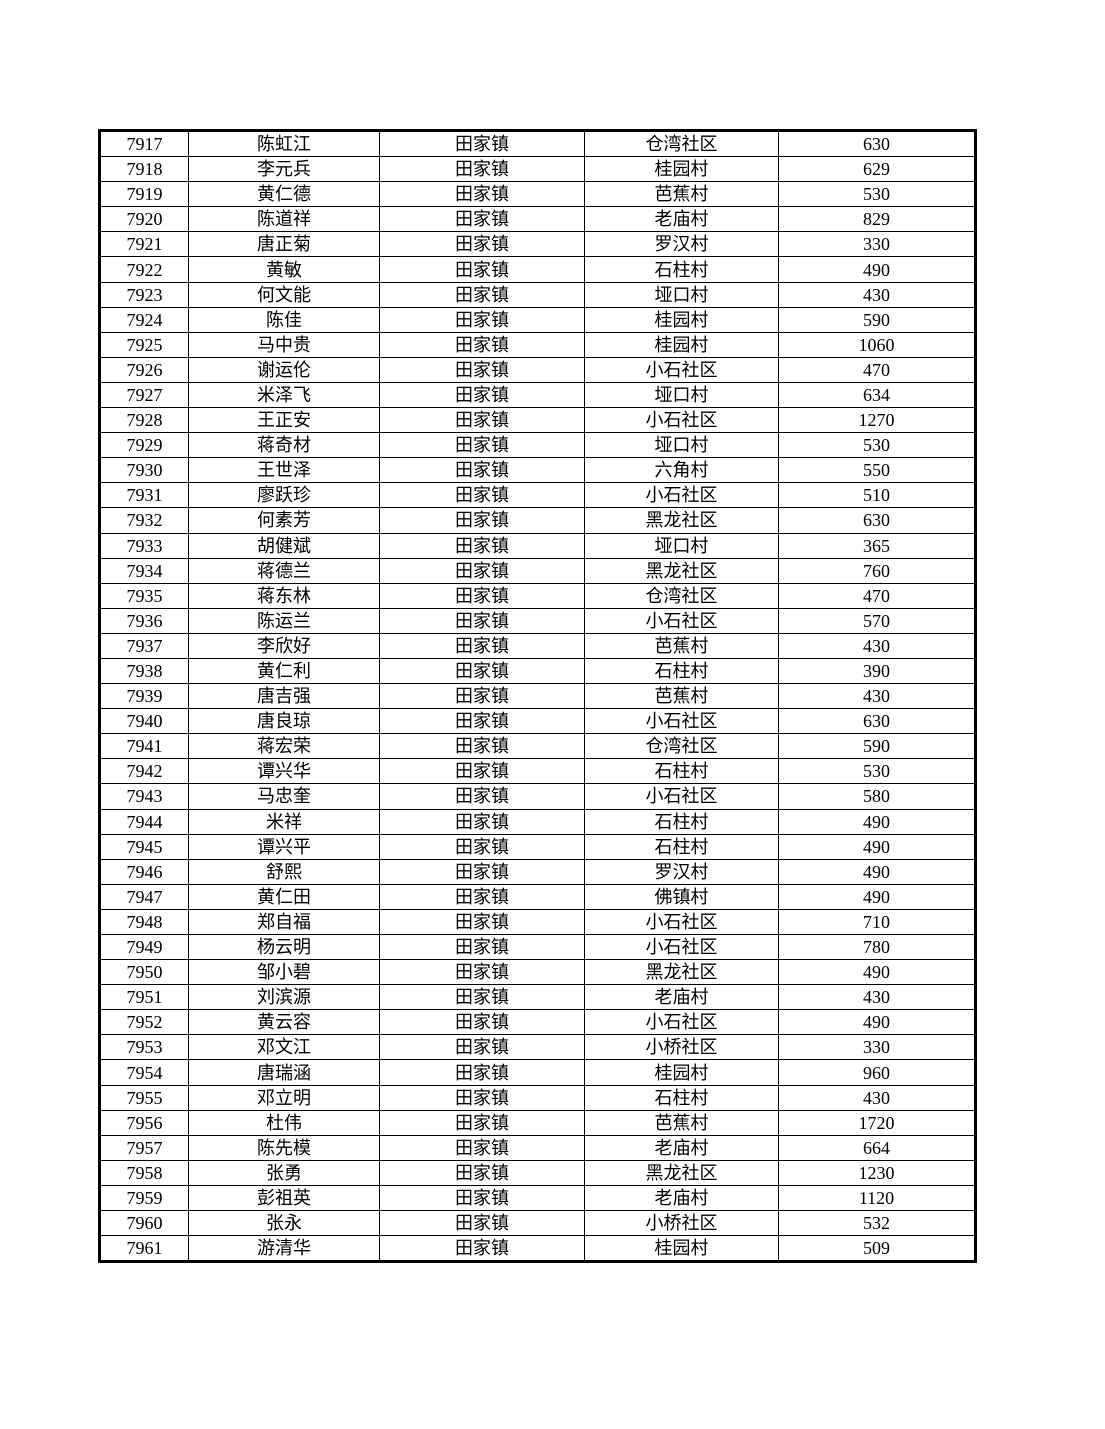 The image size is (1105, 1429). I want to click on cell-person-name: 马忠奎, so click(284, 796).